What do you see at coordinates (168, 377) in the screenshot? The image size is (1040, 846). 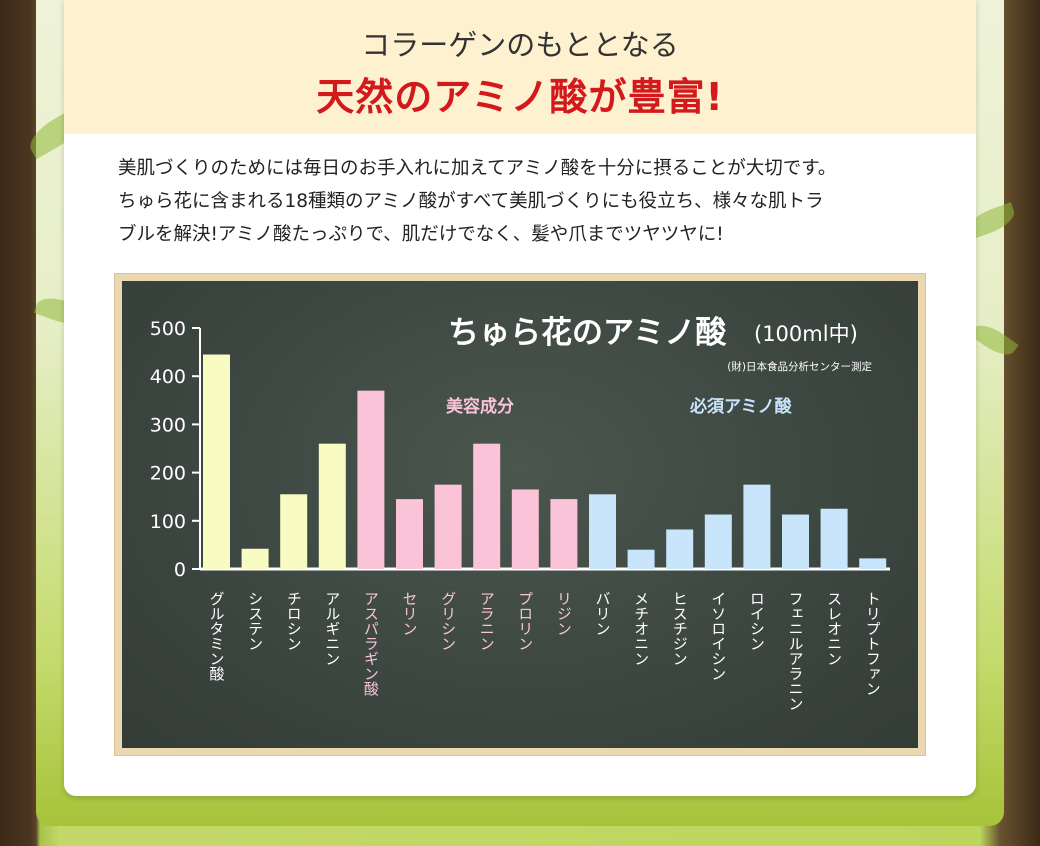 I see `y-tick-label: 400` at bounding box center [168, 377].